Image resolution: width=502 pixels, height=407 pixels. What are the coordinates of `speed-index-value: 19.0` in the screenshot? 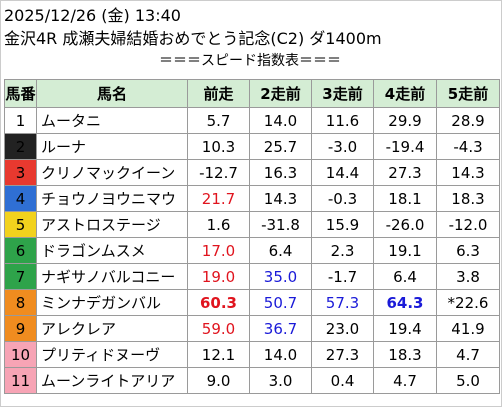 It's located at (218, 276).